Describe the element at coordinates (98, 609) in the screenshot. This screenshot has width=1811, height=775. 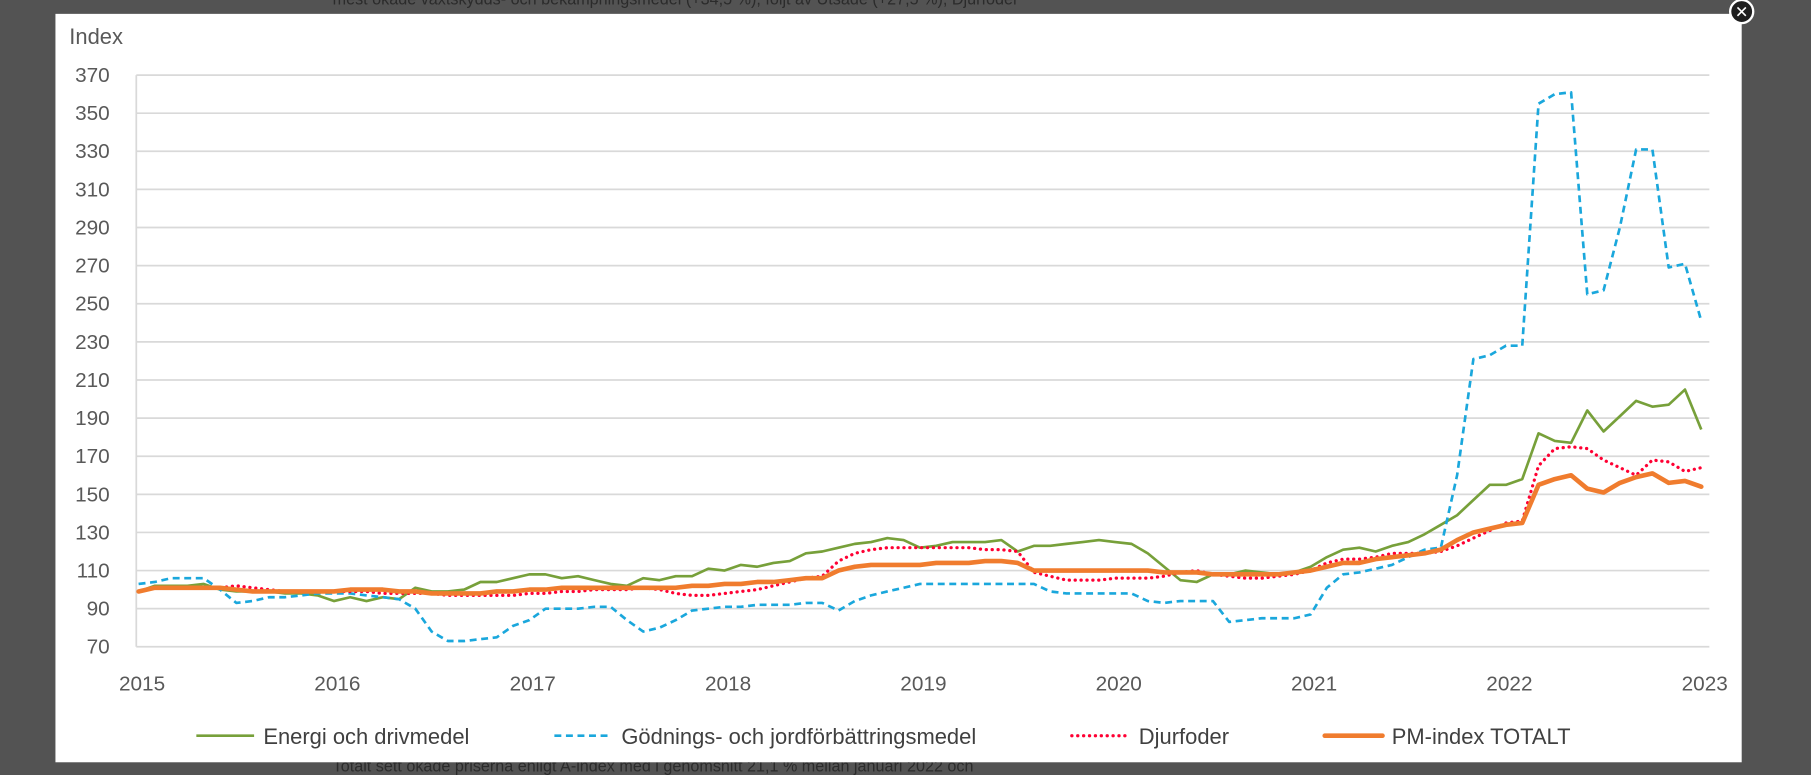
I see `y-tick-label: 90` at that location.